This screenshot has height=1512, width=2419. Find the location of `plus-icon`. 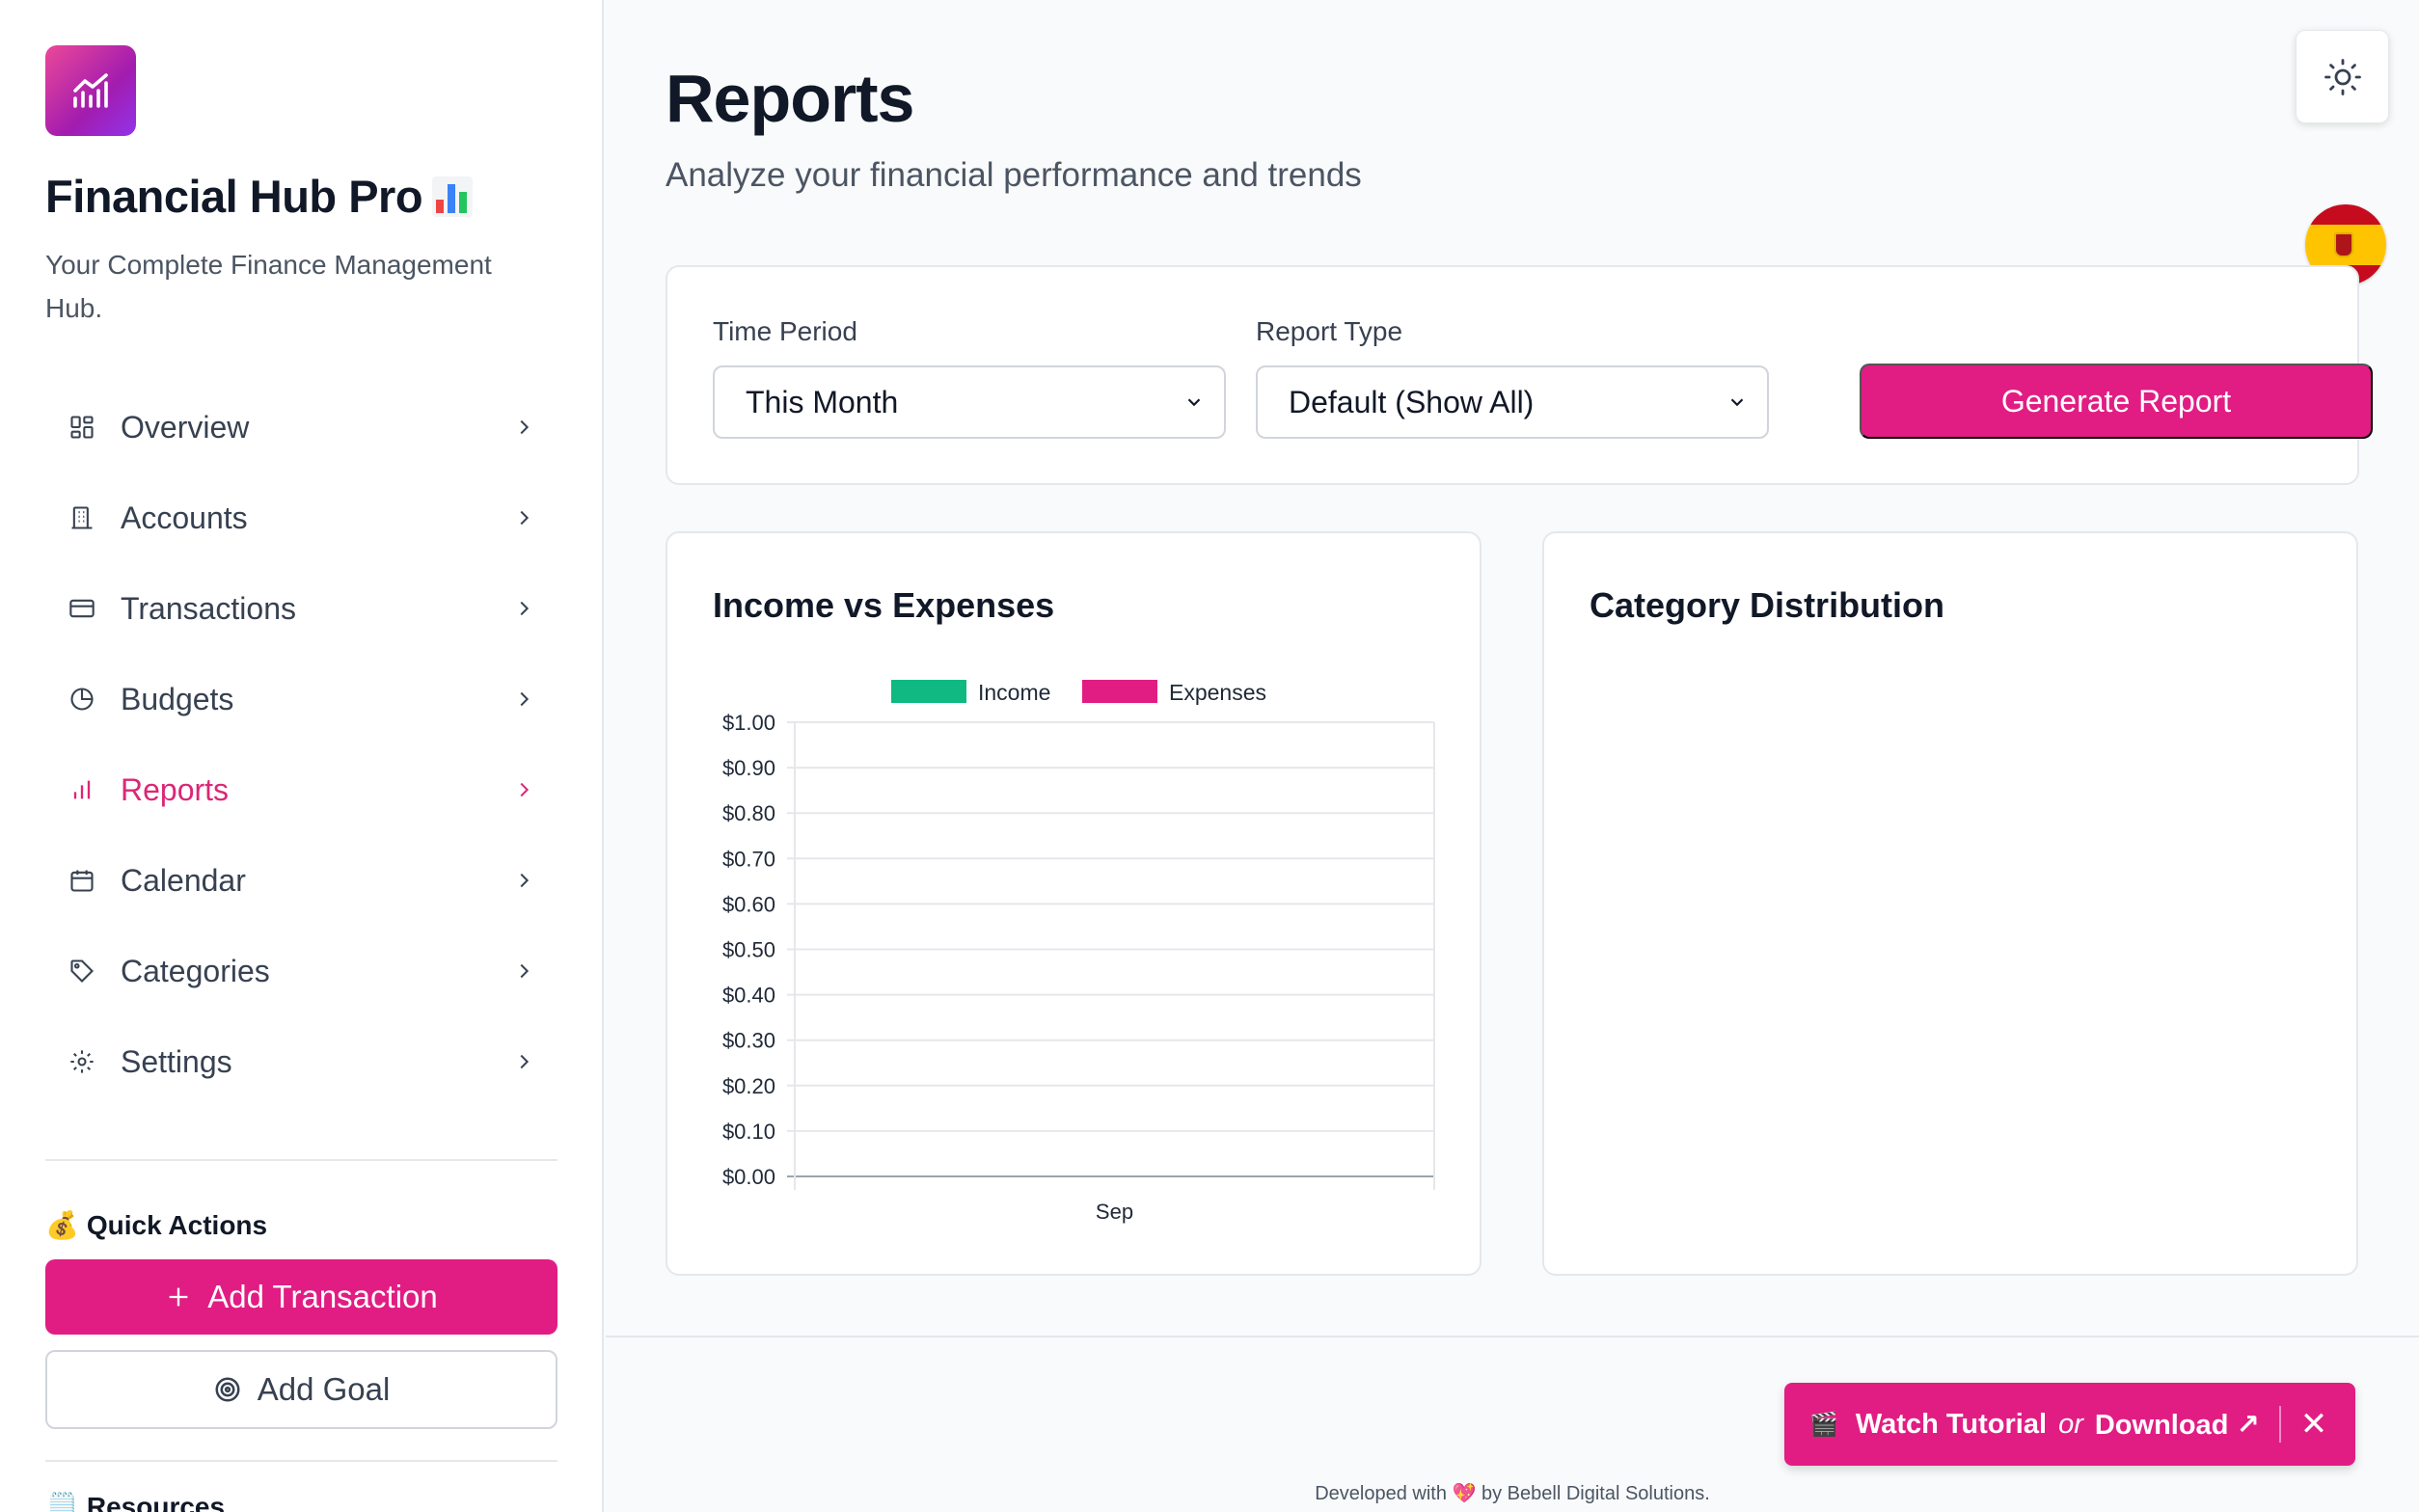

plus-icon is located at coordinates (178, 1297).